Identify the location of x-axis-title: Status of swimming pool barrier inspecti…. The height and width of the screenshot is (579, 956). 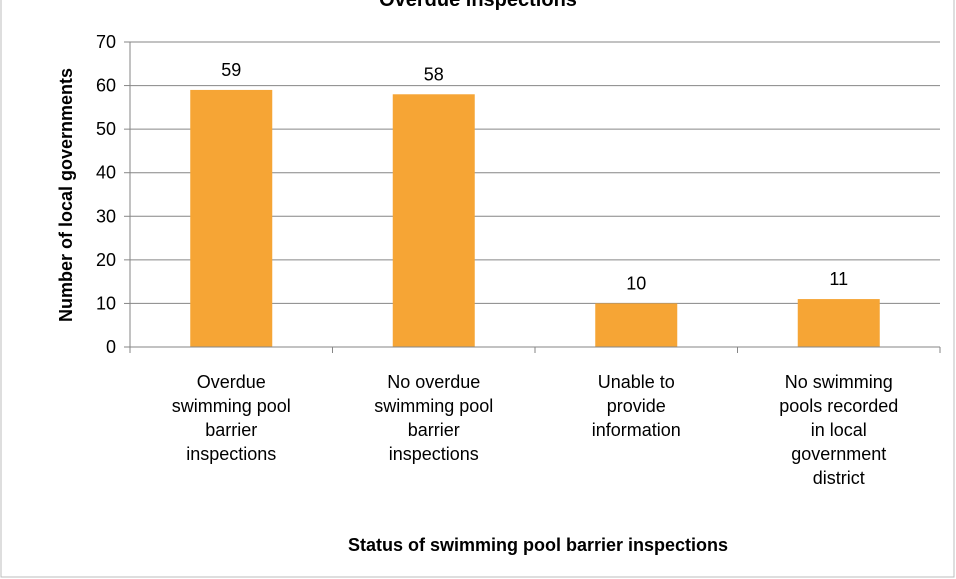
(538, 545).